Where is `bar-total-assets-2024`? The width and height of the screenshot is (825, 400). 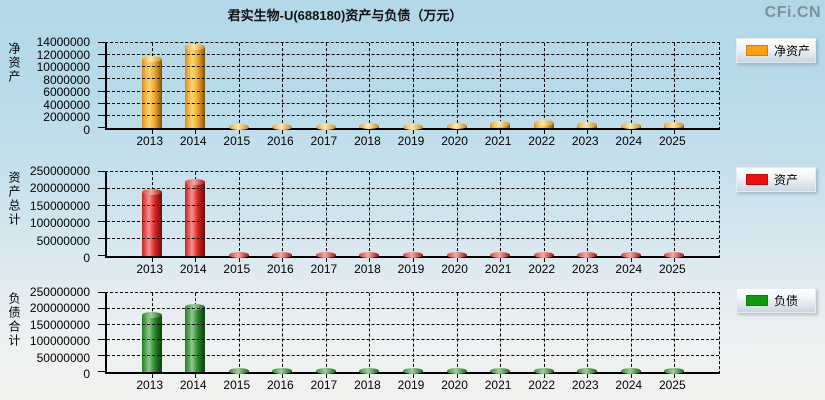 bar-total-assets-2024 is located at coordinates (630, 254).